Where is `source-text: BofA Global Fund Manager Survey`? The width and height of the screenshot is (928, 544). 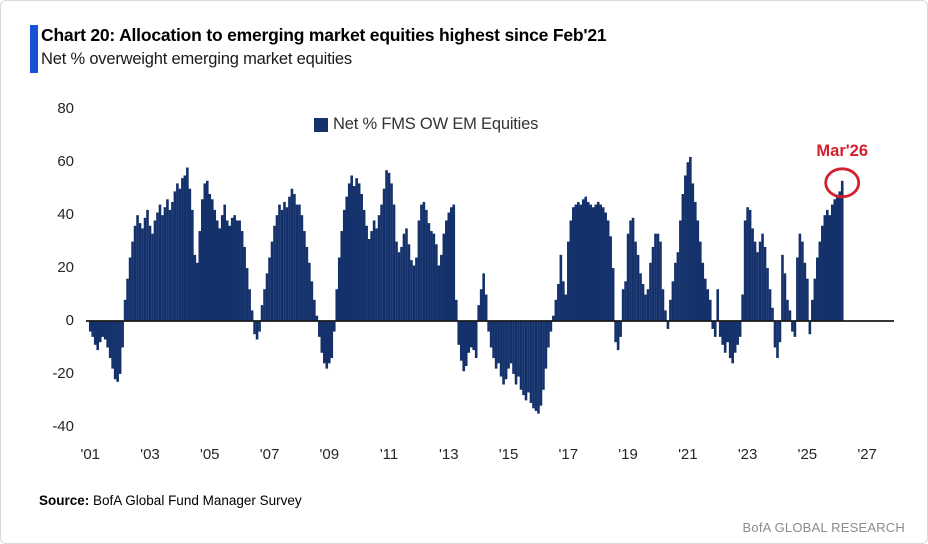 source-text: BofA Global Fund Manager Survey is located at coordinates (195, 500).